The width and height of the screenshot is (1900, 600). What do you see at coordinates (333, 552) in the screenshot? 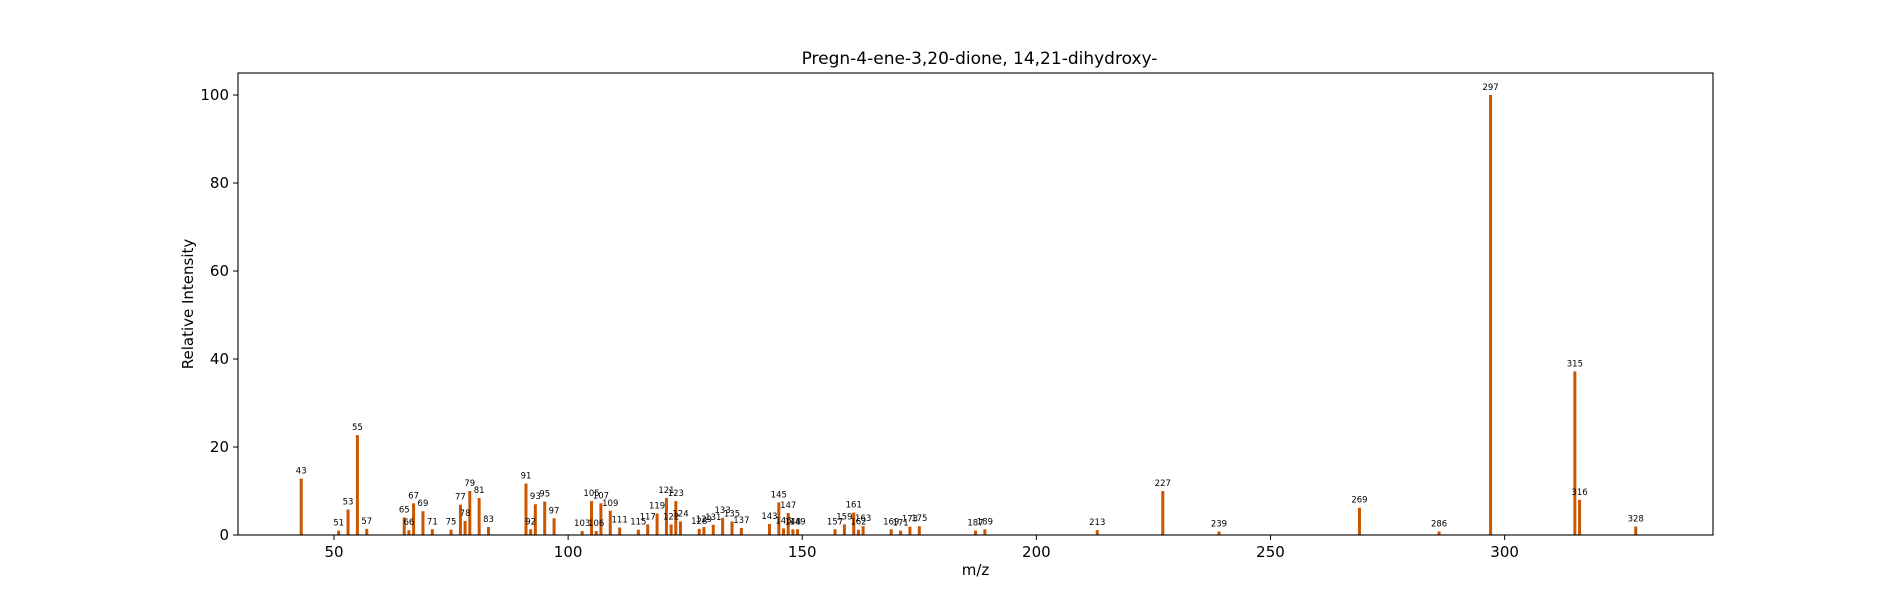
I see `x-tick-label-50: 50` at bounding box center [333, 552].